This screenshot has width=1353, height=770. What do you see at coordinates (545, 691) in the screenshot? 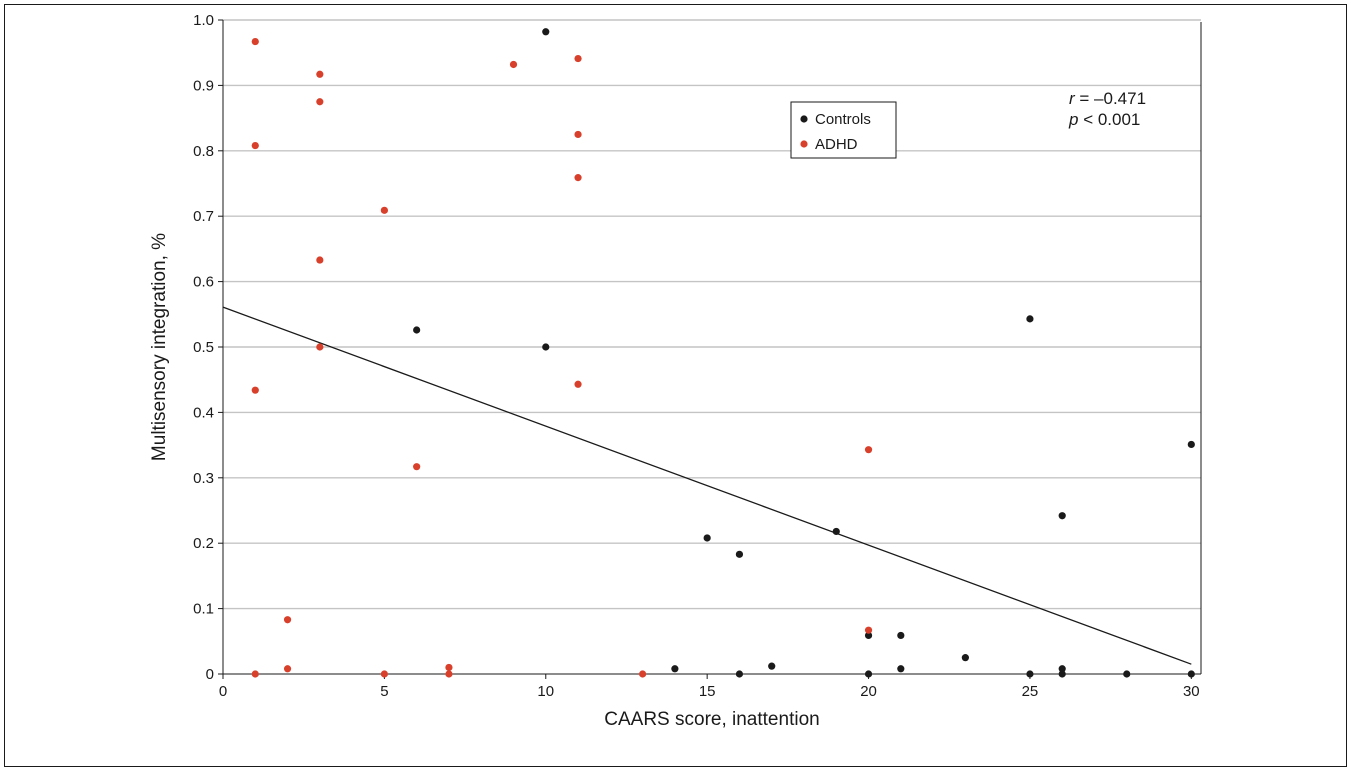
I see `x-tick-label: 10` at bounding box center [545, 691].